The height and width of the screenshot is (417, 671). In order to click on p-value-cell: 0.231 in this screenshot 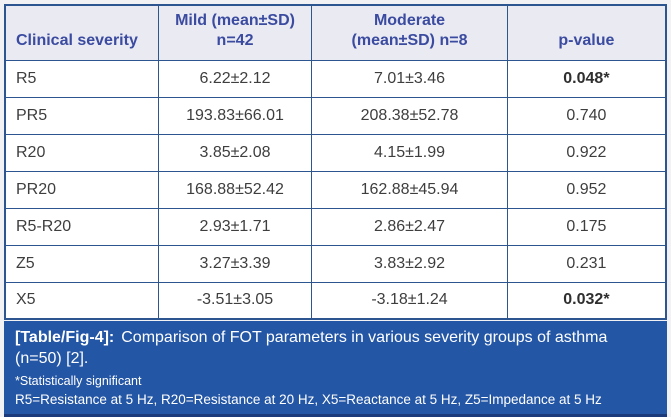, I will do `click(586, 263)`.